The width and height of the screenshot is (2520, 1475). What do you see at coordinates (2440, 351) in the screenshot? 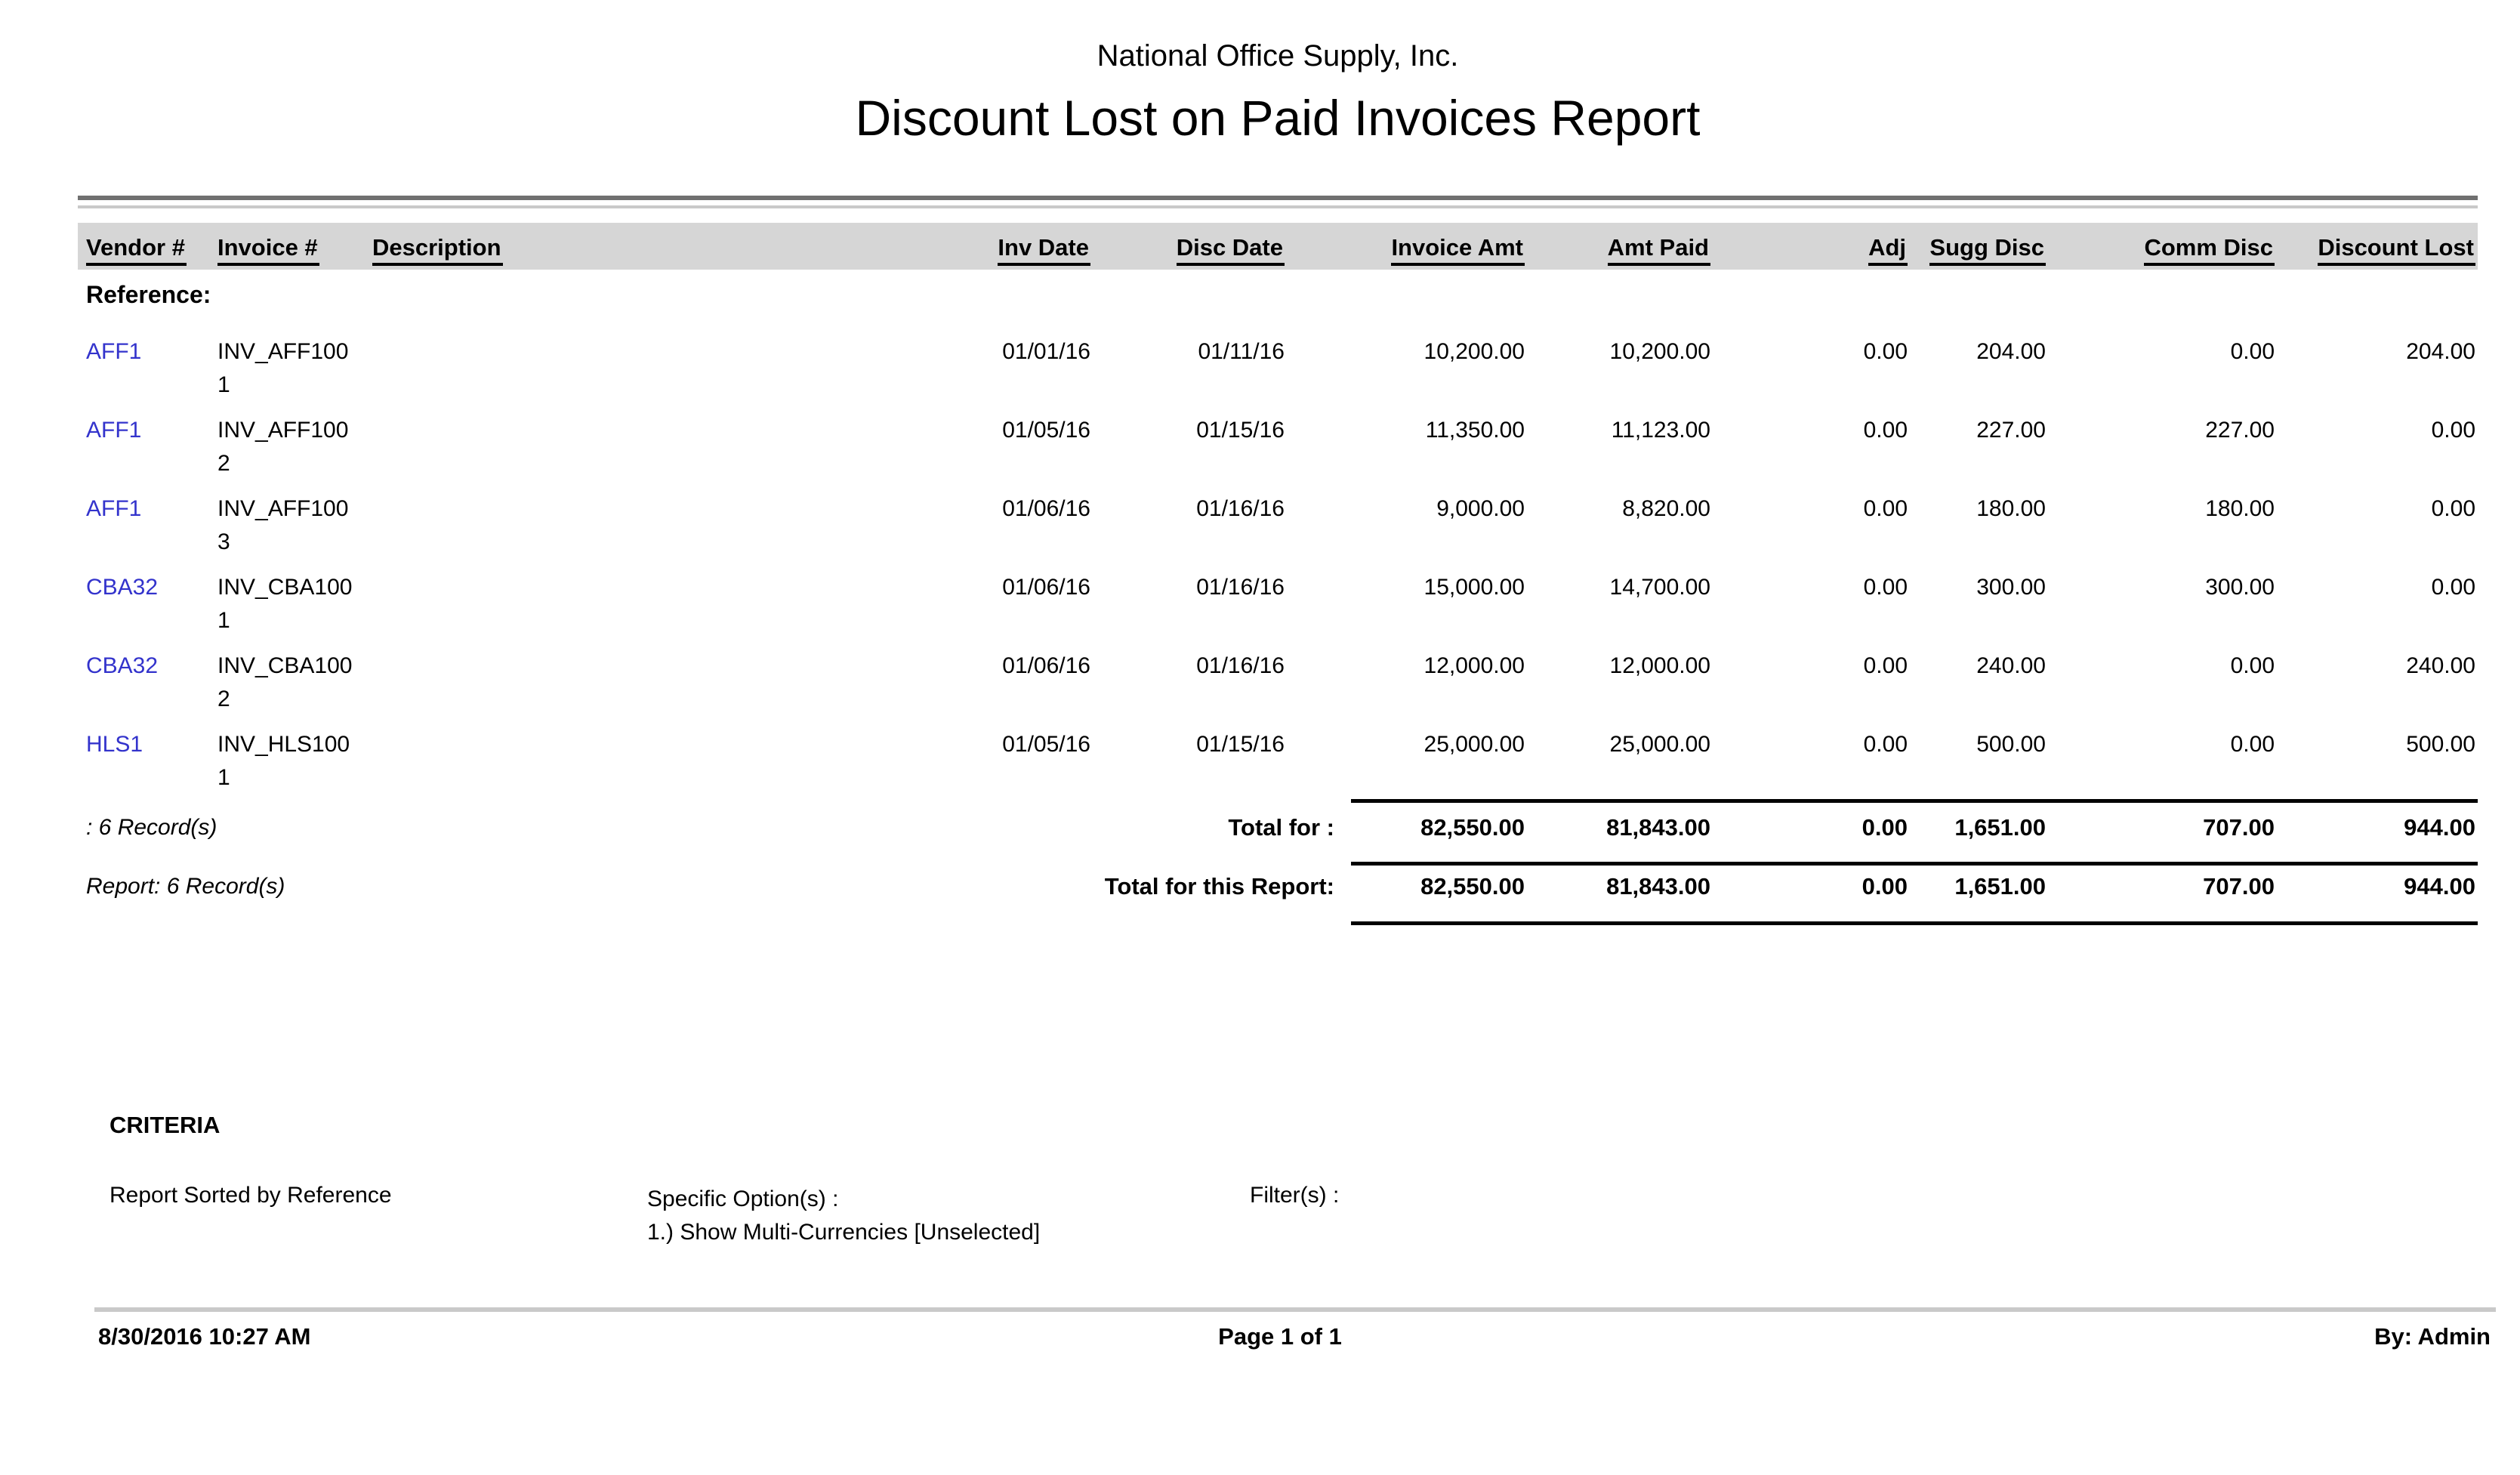
I see `discount-lost-cell: 204.00` at bounding box center [2440, 351].